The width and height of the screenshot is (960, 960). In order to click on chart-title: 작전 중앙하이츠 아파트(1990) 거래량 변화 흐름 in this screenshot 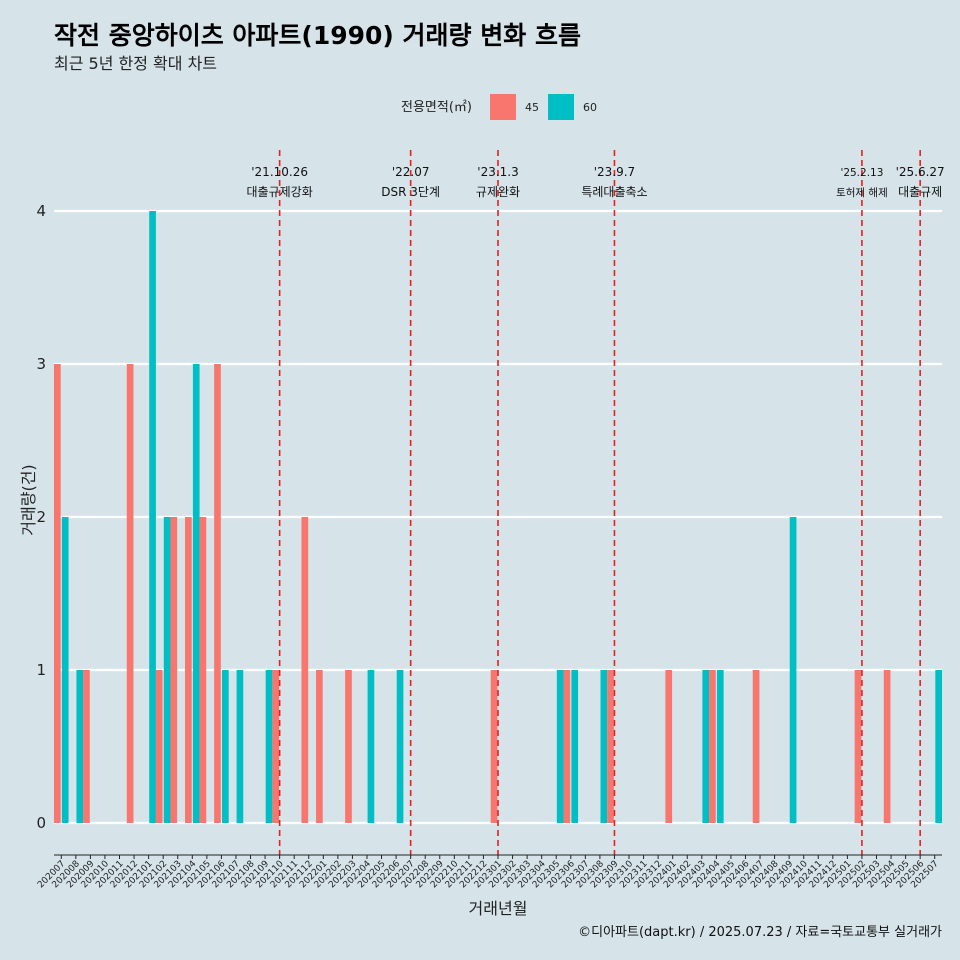, I will do `click(317, 35)`.